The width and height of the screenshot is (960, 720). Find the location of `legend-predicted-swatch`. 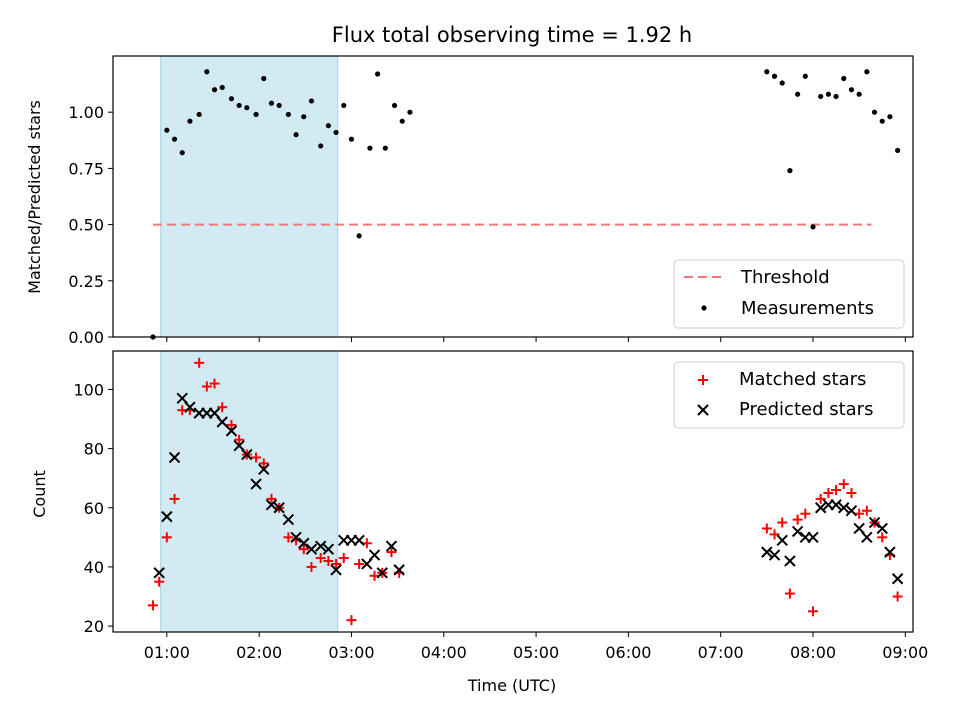

legend-predicted-swatch is located at coordinates (703, 410).